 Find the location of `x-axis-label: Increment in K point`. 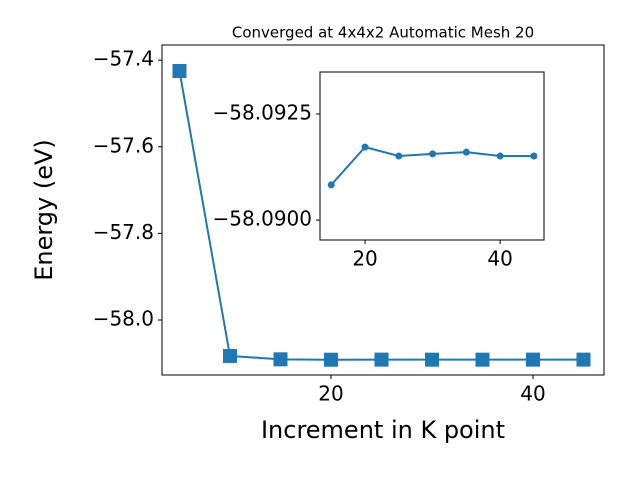

x-axis-label: Increment in K point is located at coordinates (383, 430).